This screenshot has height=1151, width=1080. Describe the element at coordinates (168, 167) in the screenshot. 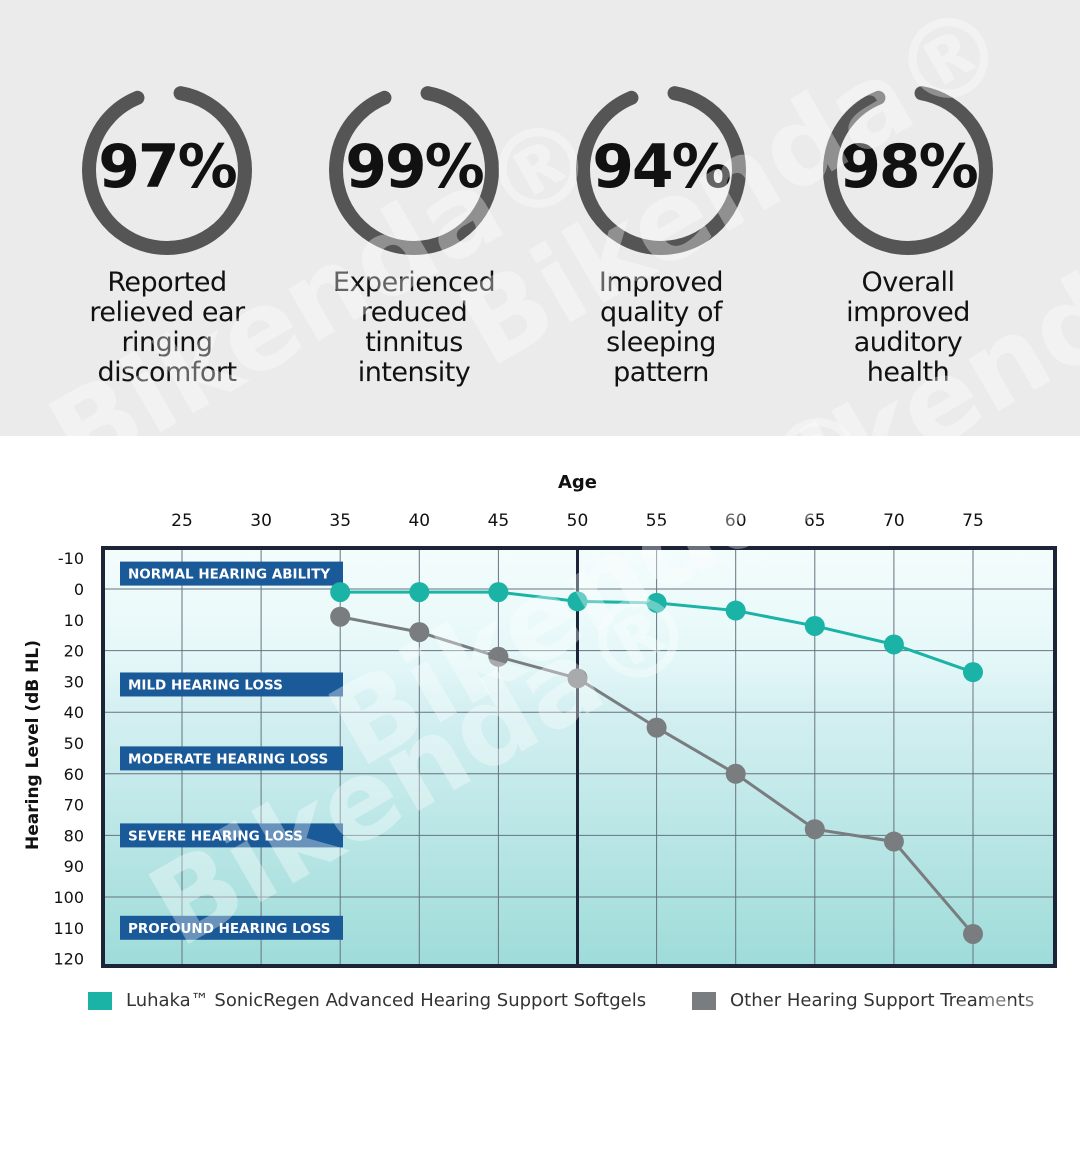

I see `stat-value: 97%` at that location.